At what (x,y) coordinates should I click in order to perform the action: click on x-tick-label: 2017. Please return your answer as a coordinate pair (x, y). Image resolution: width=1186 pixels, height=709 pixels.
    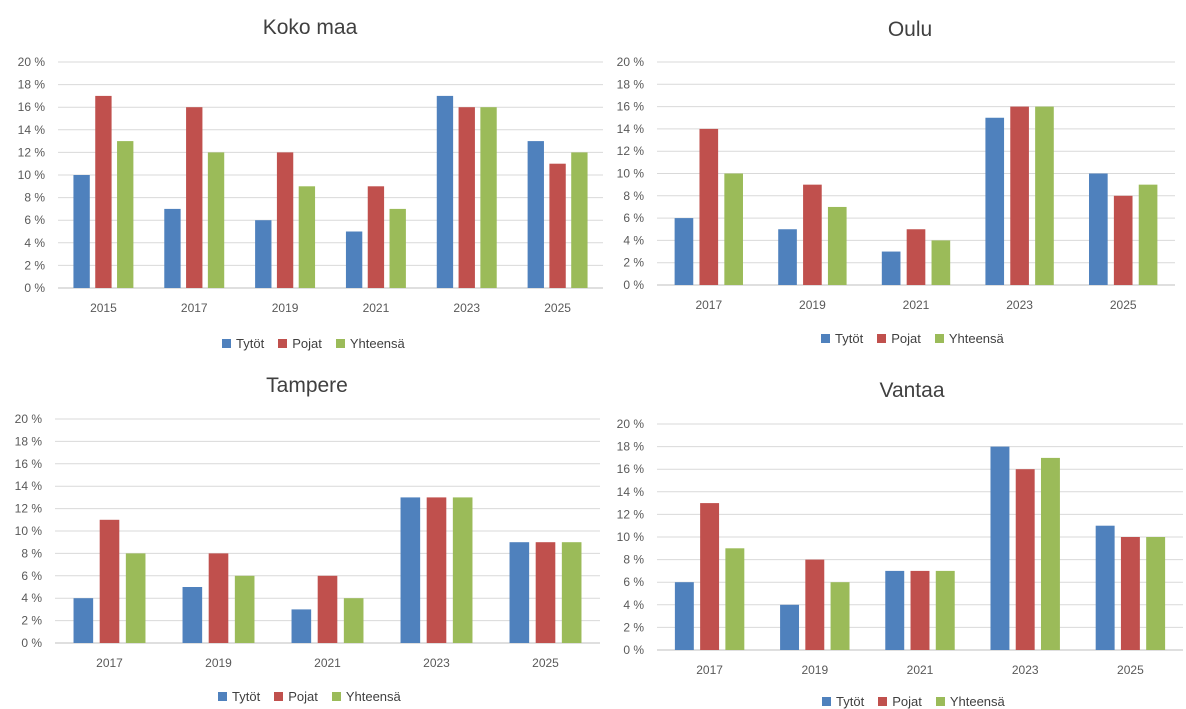
    Looking at the image, I should click on (709, 670).